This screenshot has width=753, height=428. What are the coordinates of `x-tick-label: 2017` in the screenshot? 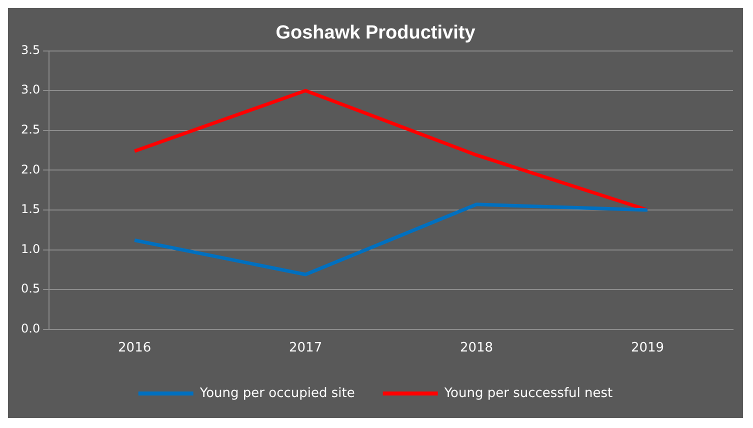 It's located at (305, 348).